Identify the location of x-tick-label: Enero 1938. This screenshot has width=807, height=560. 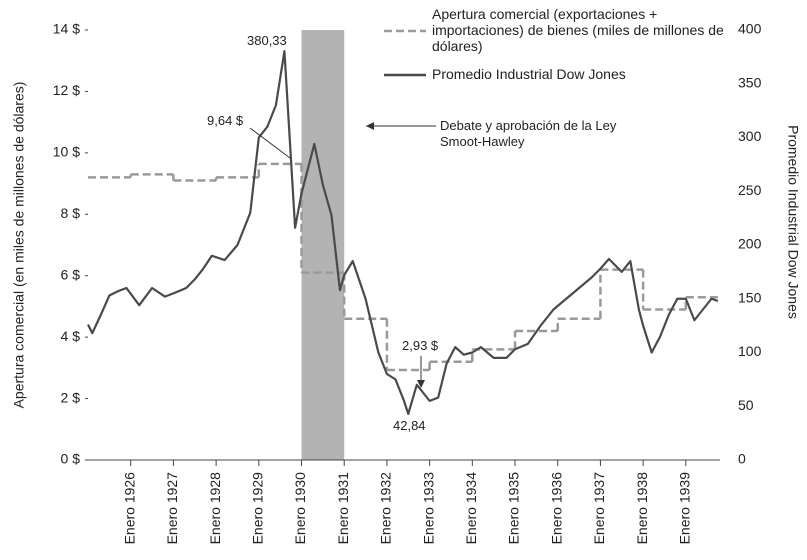
(642, 508).